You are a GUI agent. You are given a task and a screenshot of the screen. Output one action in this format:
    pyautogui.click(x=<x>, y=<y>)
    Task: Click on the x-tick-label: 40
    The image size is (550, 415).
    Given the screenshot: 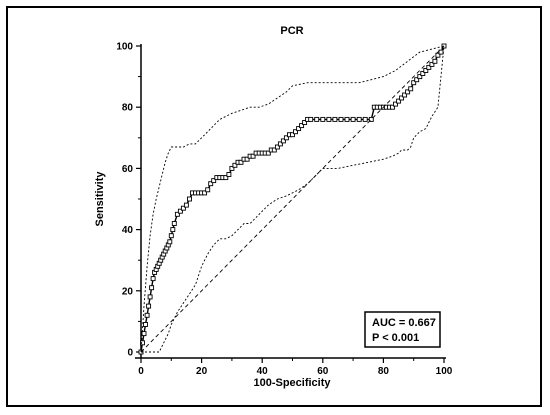 What is the action you would take?
    pyautogui.click(x=263, y=371)
    